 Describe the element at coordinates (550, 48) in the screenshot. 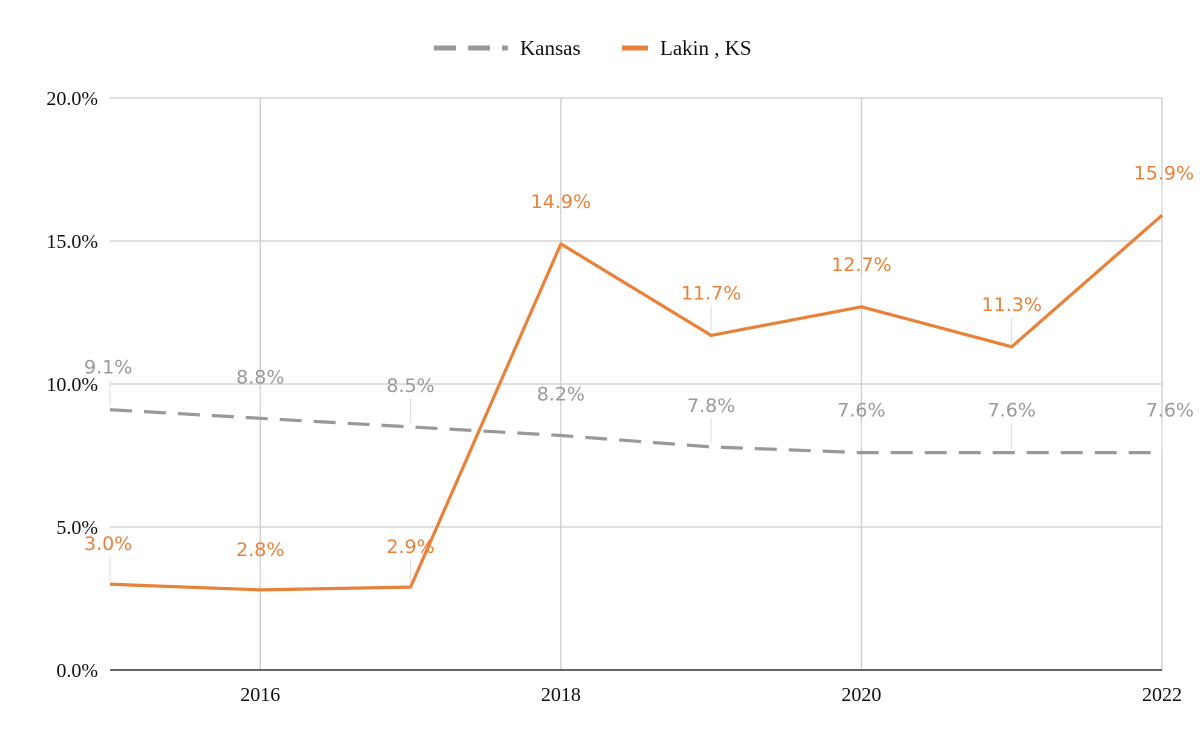

I see `legend-label-kansas: Kansas` at that location.